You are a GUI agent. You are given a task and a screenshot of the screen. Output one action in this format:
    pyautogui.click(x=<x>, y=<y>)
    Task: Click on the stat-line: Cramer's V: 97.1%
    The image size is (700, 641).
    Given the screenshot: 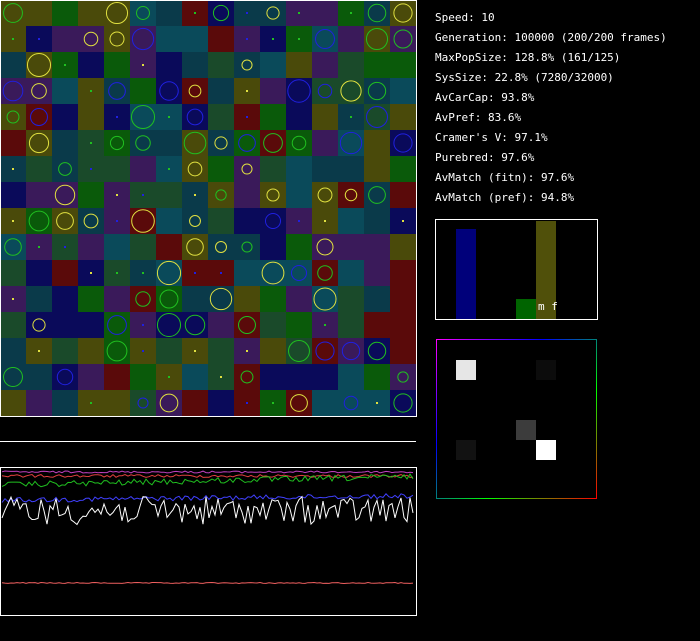 What is the action you would take?
    pyautogui.click(x=491, y=137)
    